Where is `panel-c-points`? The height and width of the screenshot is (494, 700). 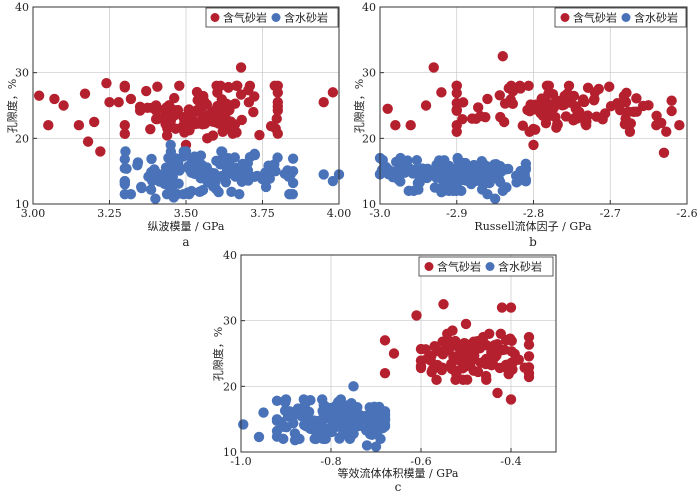 panel-c-points is located at coordinates (386, 375).